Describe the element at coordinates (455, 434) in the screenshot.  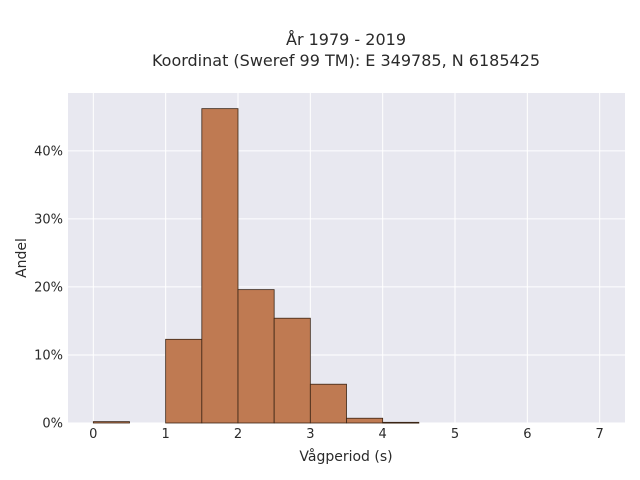
I see `x-tick-label: 5` at that location.